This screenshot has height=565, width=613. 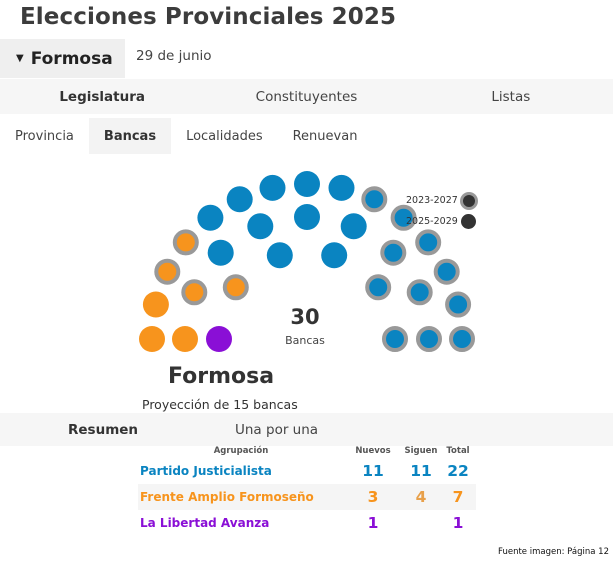 I want to click on tab-una-por-una: Una por una, so click(x=277, y=429).